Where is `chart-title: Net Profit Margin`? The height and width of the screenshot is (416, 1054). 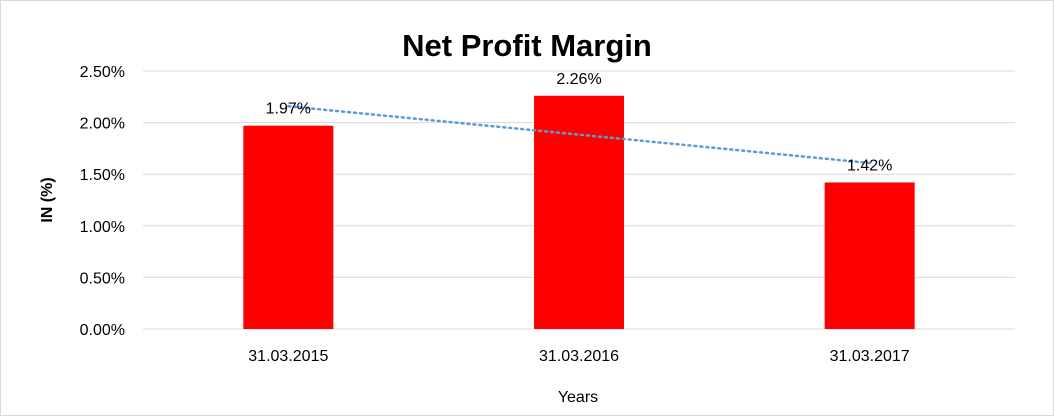
chart-title: Net Profit Margin is located at coordinates (527, 45).